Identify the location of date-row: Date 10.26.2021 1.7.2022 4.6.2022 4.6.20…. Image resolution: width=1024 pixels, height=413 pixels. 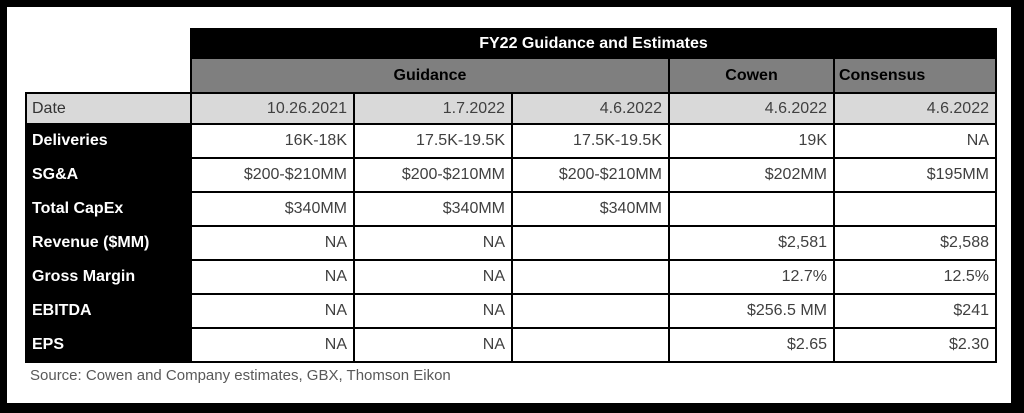
(511, 108).